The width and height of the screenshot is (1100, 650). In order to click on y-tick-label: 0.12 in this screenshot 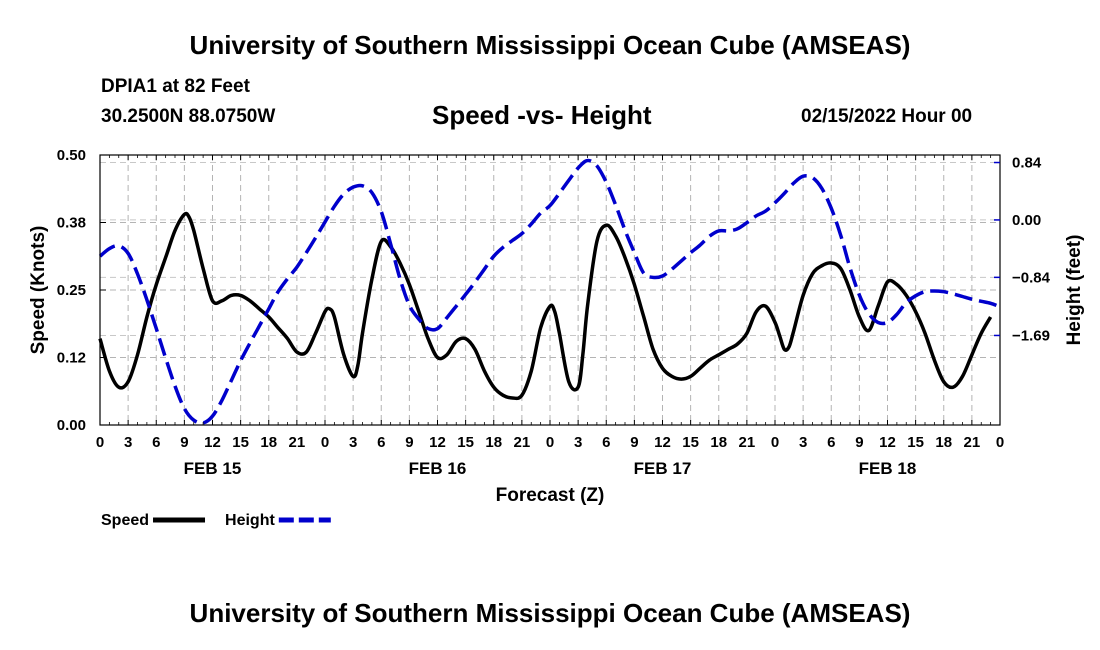, I will do `click(71, 358)`.